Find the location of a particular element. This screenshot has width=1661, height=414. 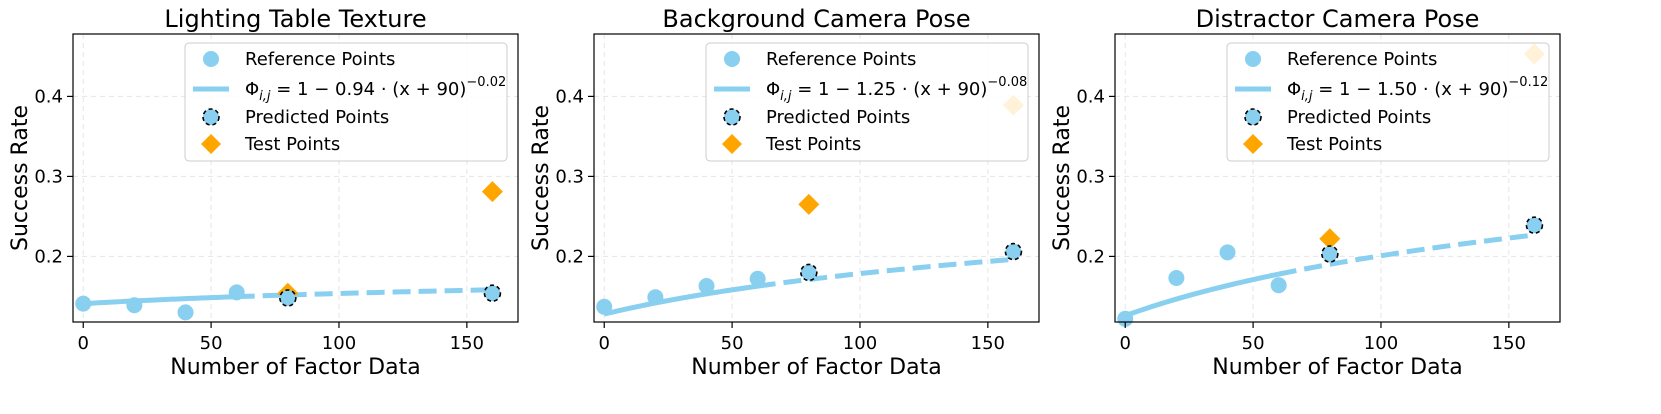

legend-fit-label: Φi,j = 1 − 1.25 · (x + 90)−0.08 is located at coordinates (896, 89).